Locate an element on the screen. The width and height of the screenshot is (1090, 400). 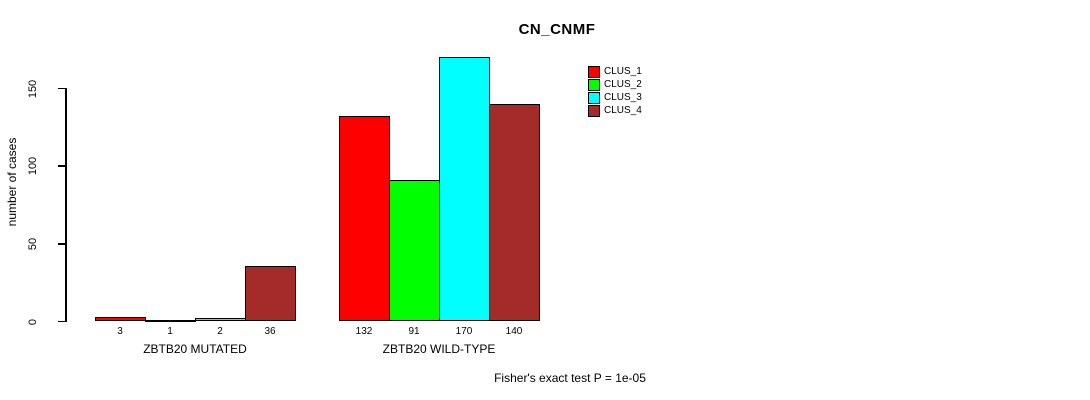
legend-label: CLUS_1 is located at coordinates (623, 71).